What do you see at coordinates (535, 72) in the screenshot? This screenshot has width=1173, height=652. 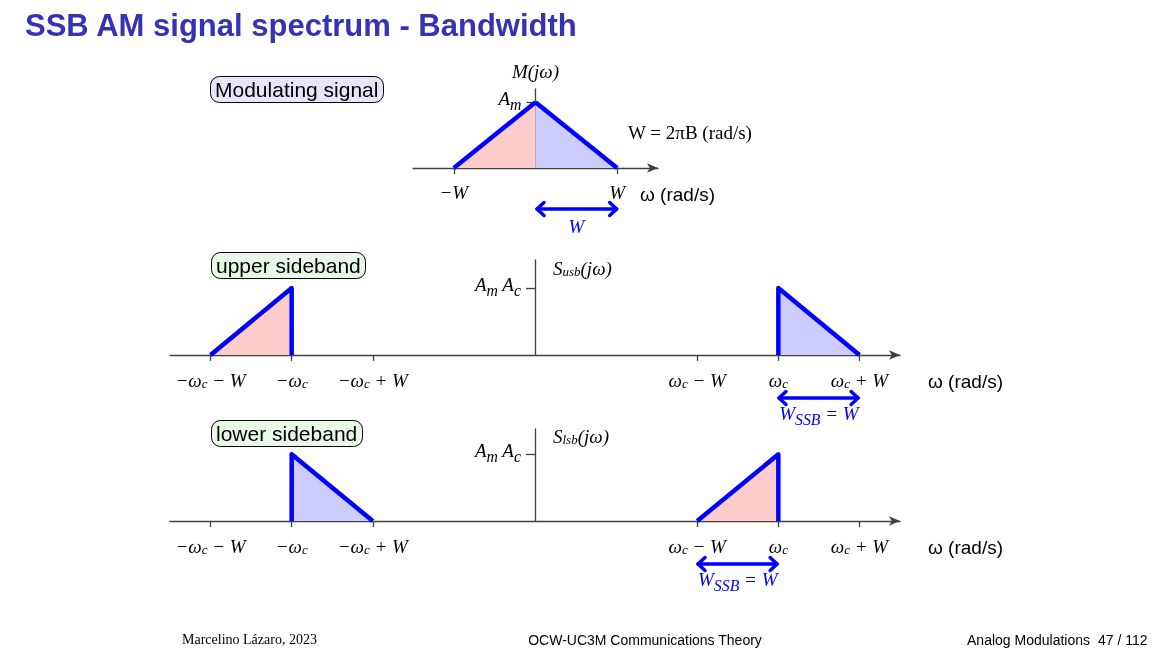 I see `y-axis-title: M(jω)` at bounding box center [535, 72].